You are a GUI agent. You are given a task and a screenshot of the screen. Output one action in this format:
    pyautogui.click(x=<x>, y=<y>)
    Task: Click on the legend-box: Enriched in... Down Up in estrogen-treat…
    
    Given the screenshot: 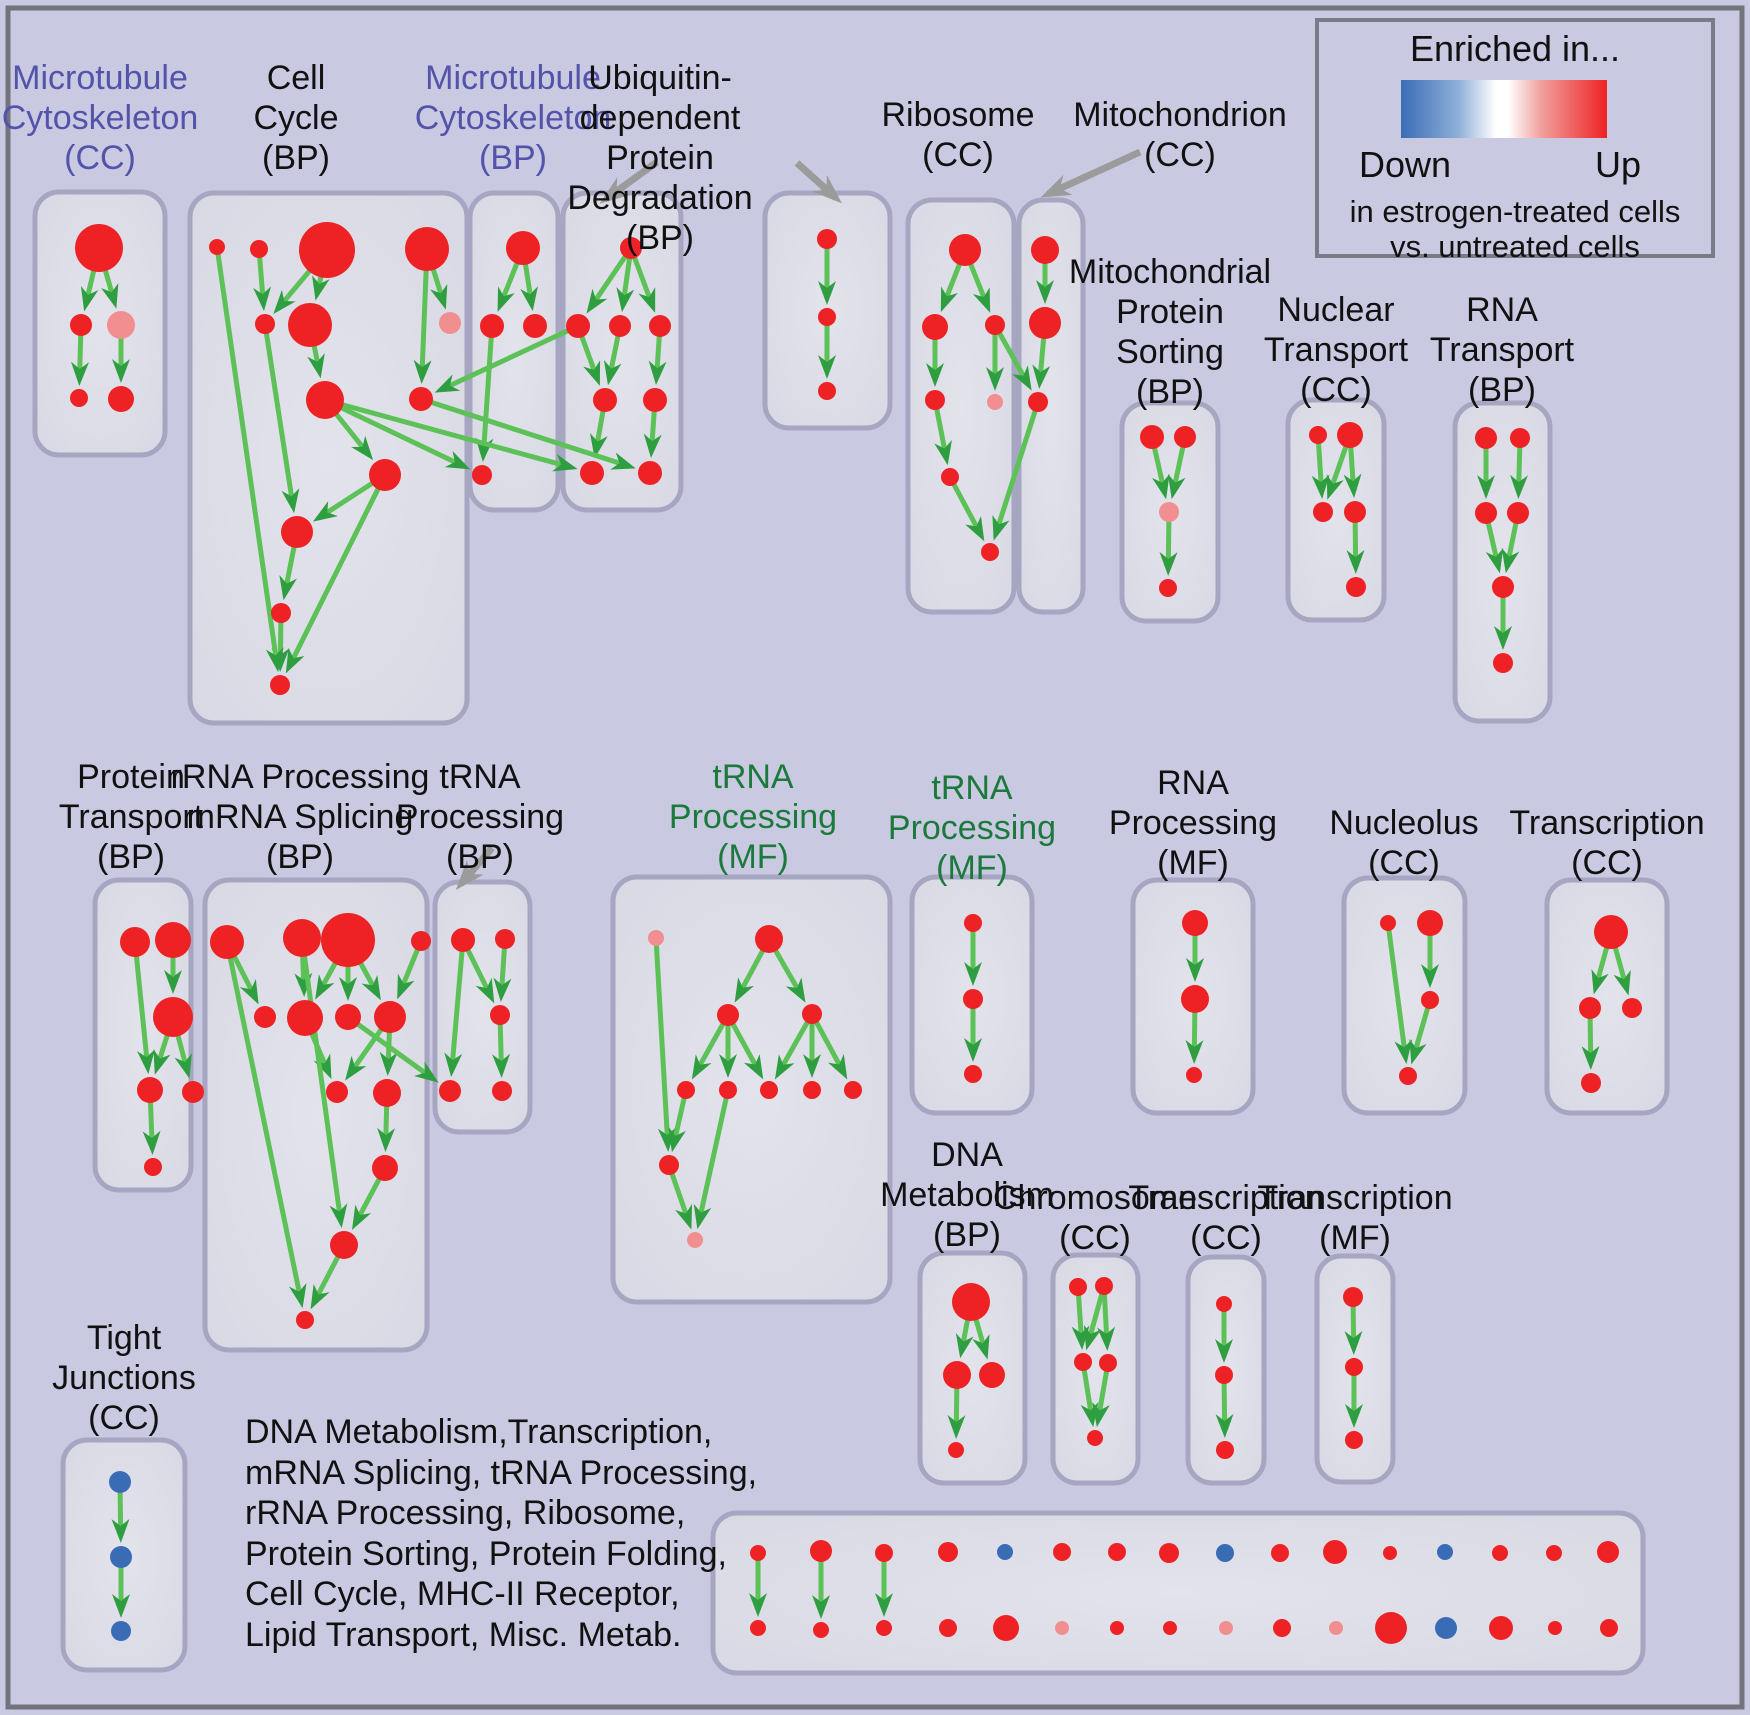 What is the action you would take?
    pyautogui.click(x=1515, y=141)
    